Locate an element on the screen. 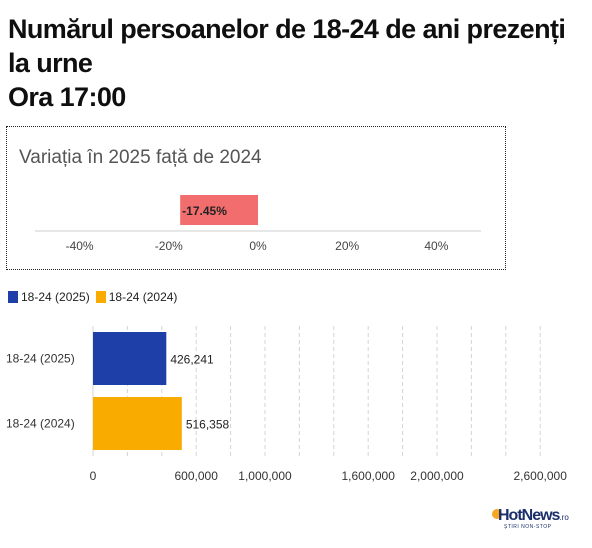  category-label: 18-24 (2025) is located at coordinates (40, 359).